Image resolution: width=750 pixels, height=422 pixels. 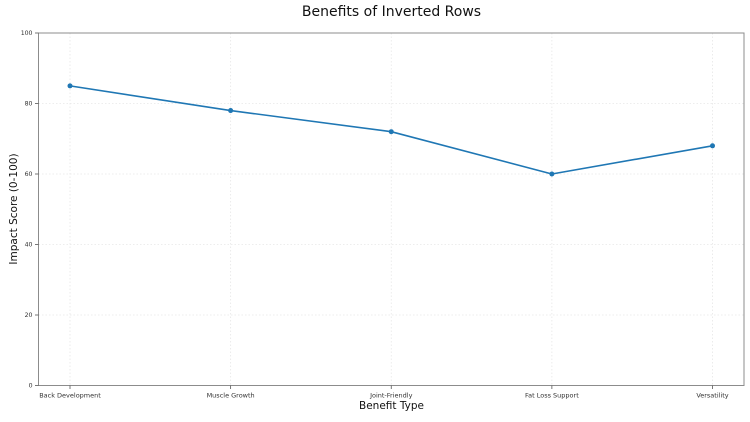 I want to click on x-tick-label: Versatility, so click(x=712, y=396).